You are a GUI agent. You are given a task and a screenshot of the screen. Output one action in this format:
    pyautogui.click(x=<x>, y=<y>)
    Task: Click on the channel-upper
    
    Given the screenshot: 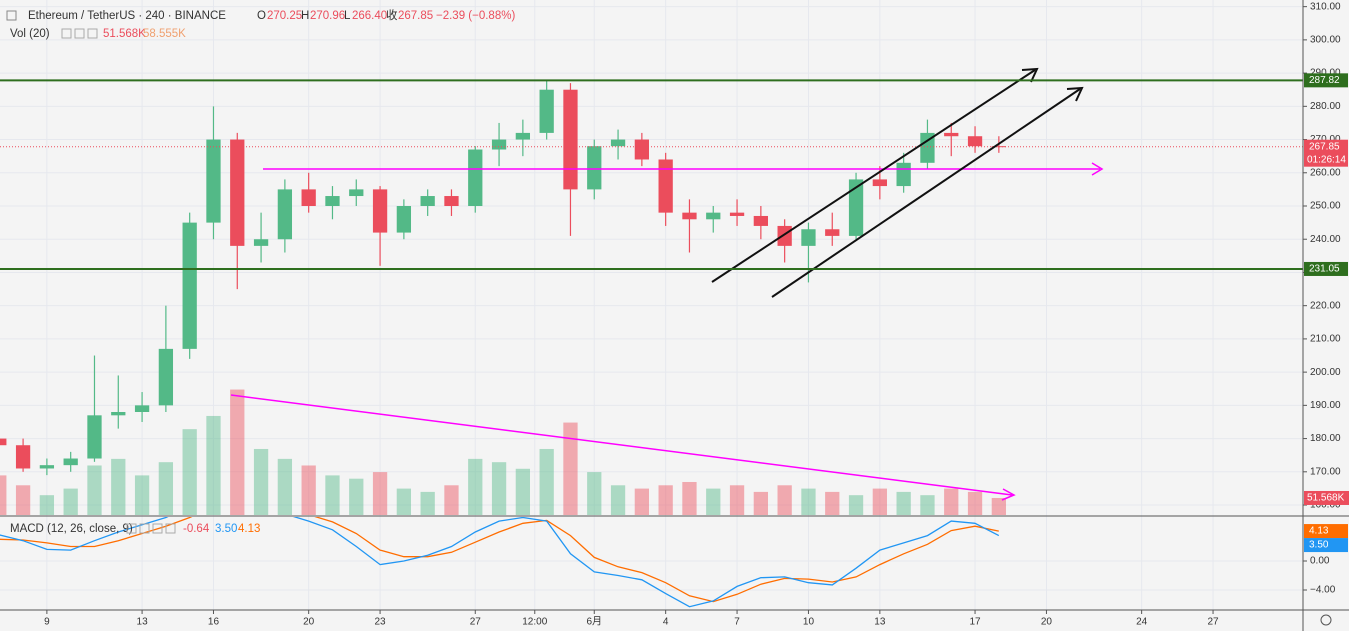 What is the action you would take?
    pyautogui.click(x=873, y=176)
    